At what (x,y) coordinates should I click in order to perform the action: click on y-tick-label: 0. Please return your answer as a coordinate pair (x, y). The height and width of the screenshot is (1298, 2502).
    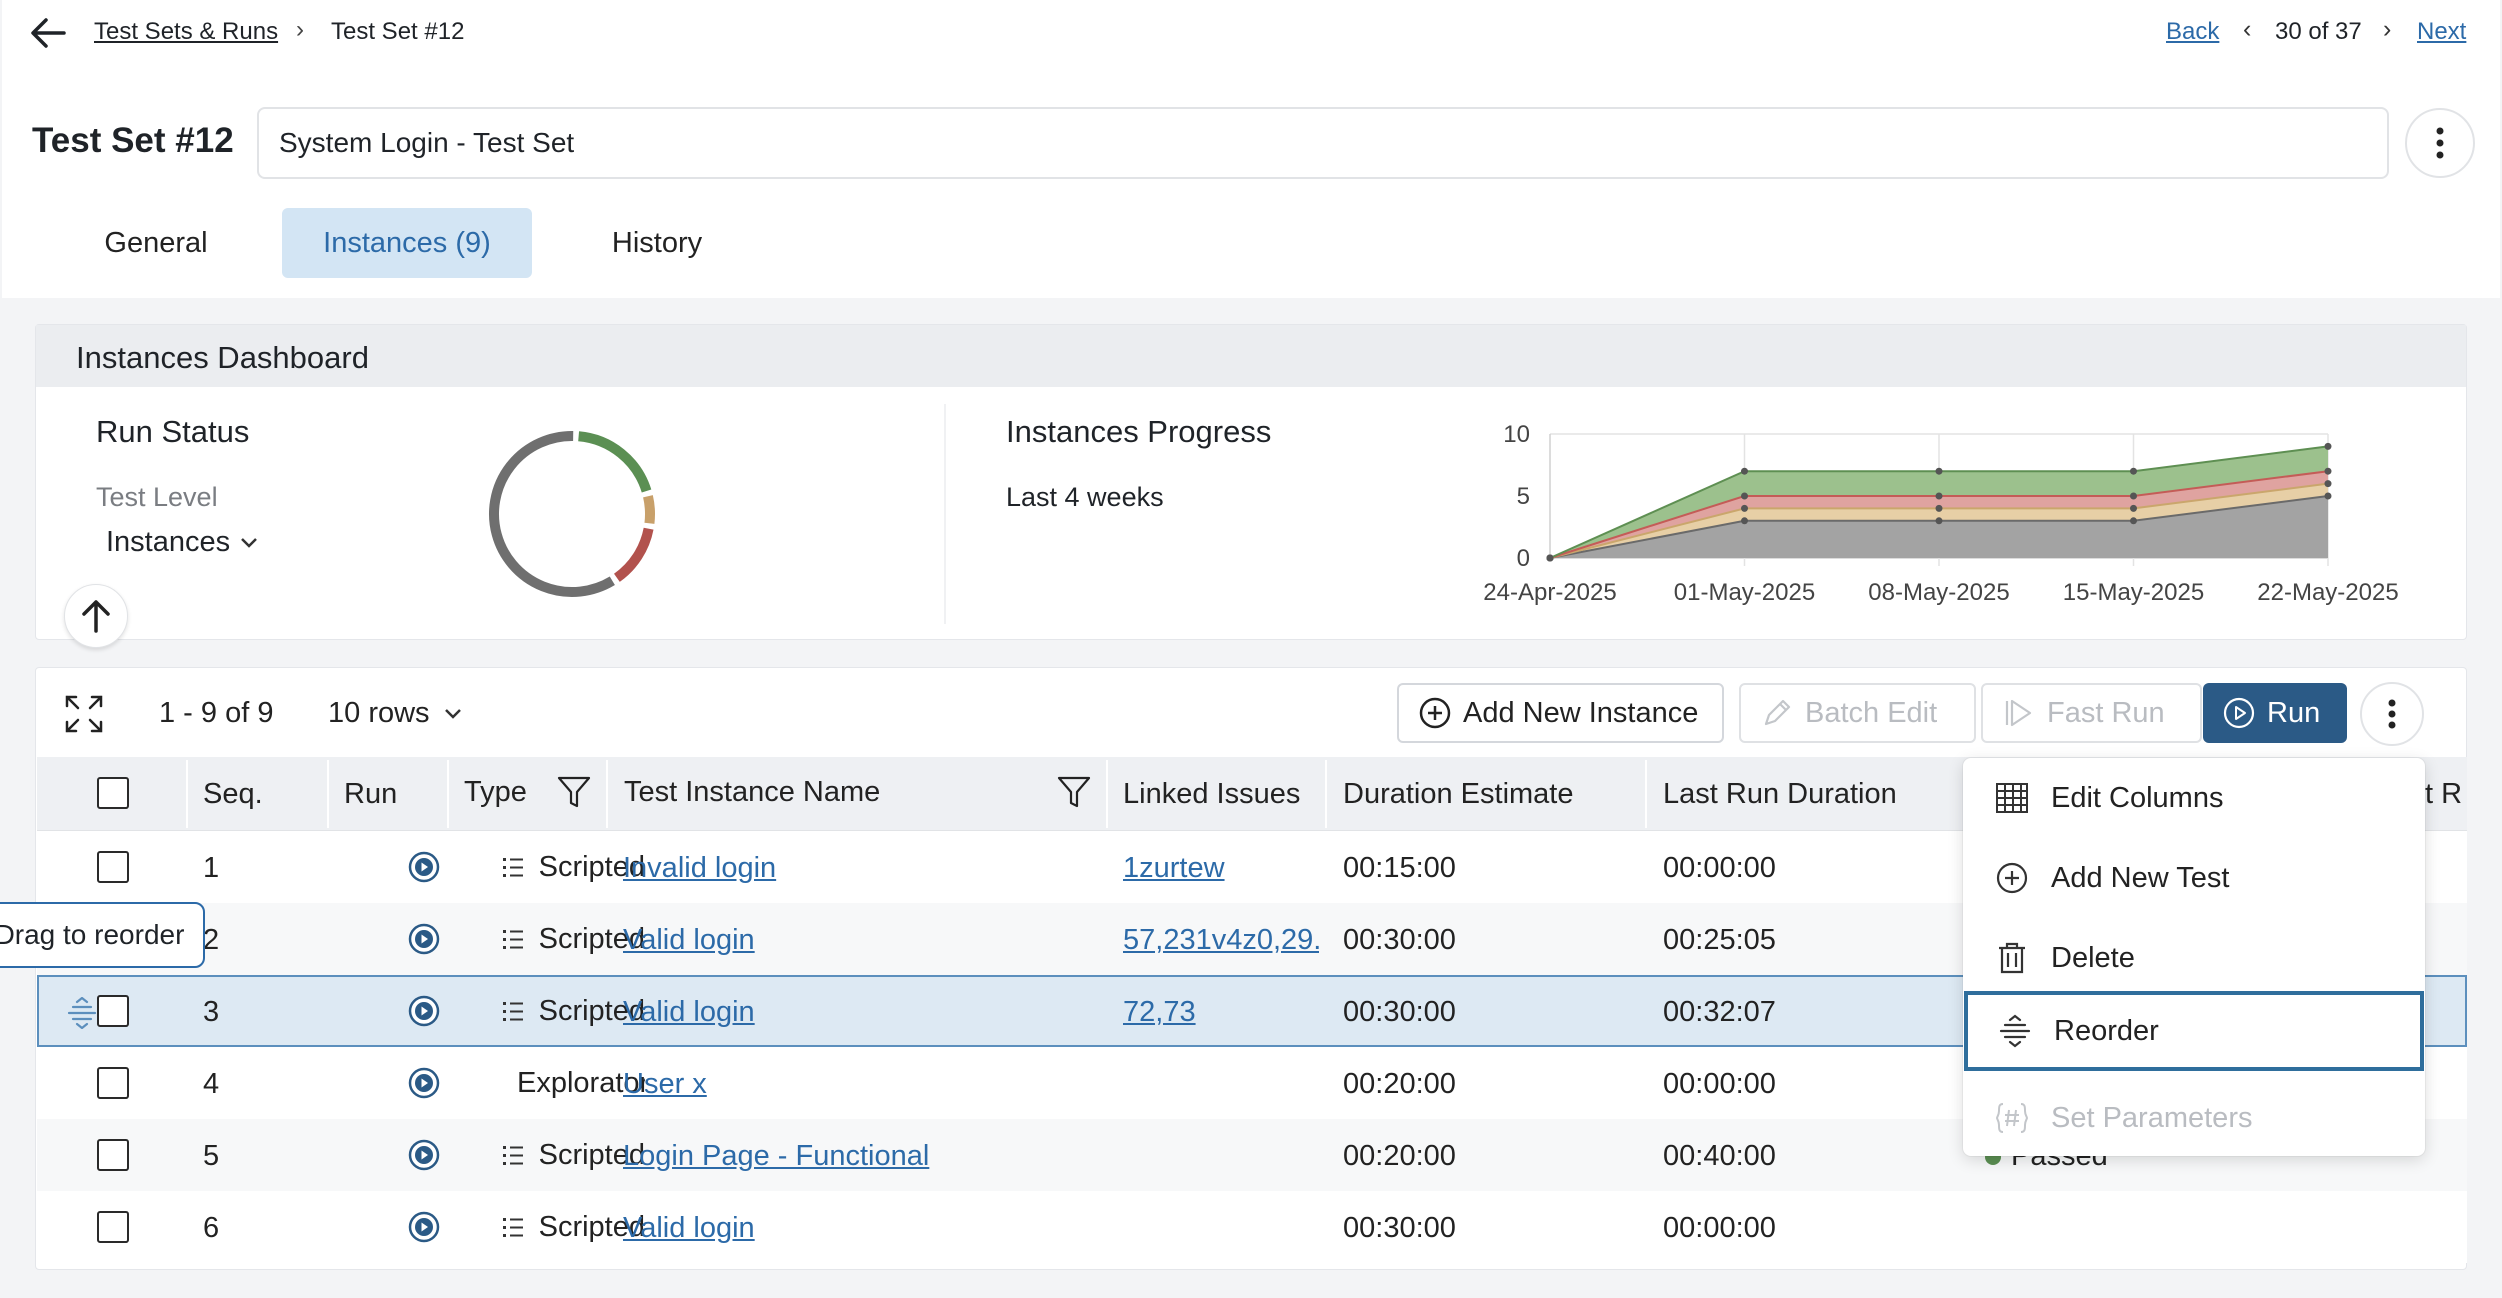
    Looking at the image, I should click on (1523, 558).